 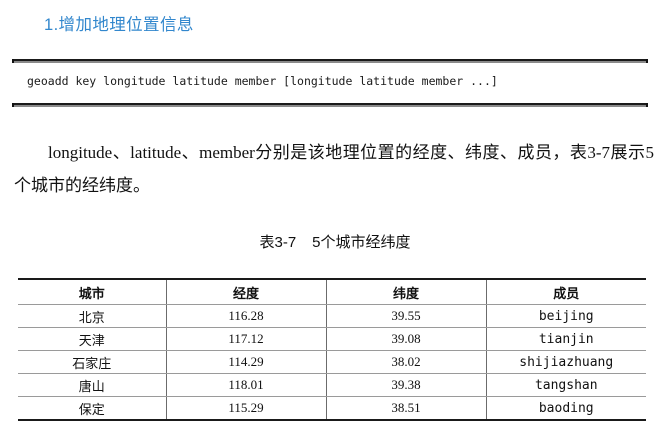 What do you see at coordinates (92, 339) in the screenshot?
I see `cell-city: 天津` at bounding box center [92, 339].